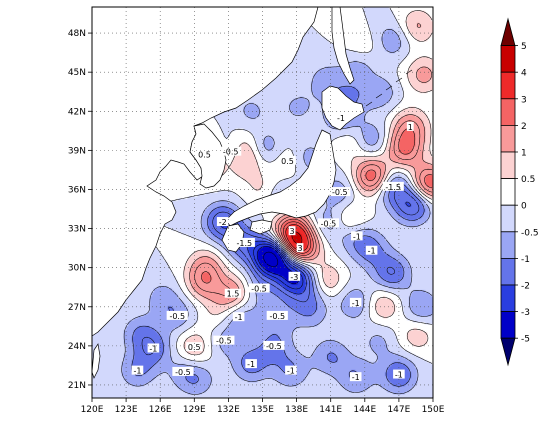 Image resolution: width=547 pixels, height=423 pixels. What do you see at coordinates (160, 410) in the screenshot?
I see `x-tick-label: 126E` at bounding box center [160, 410].